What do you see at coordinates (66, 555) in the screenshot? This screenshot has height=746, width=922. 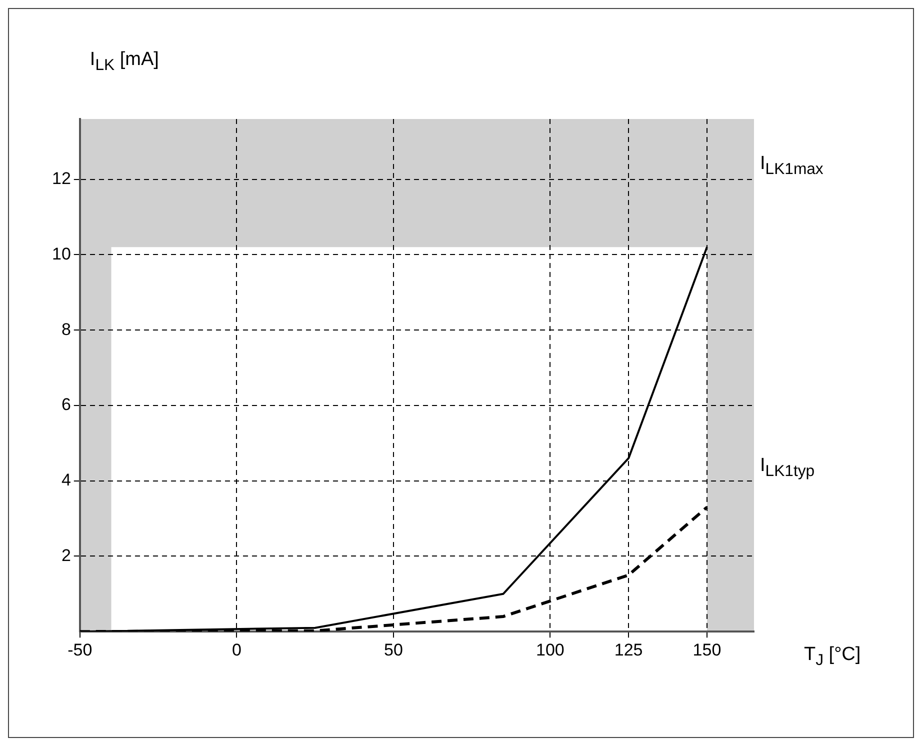 I see `y-tick-label: 2` at bounding box center [66, 555].